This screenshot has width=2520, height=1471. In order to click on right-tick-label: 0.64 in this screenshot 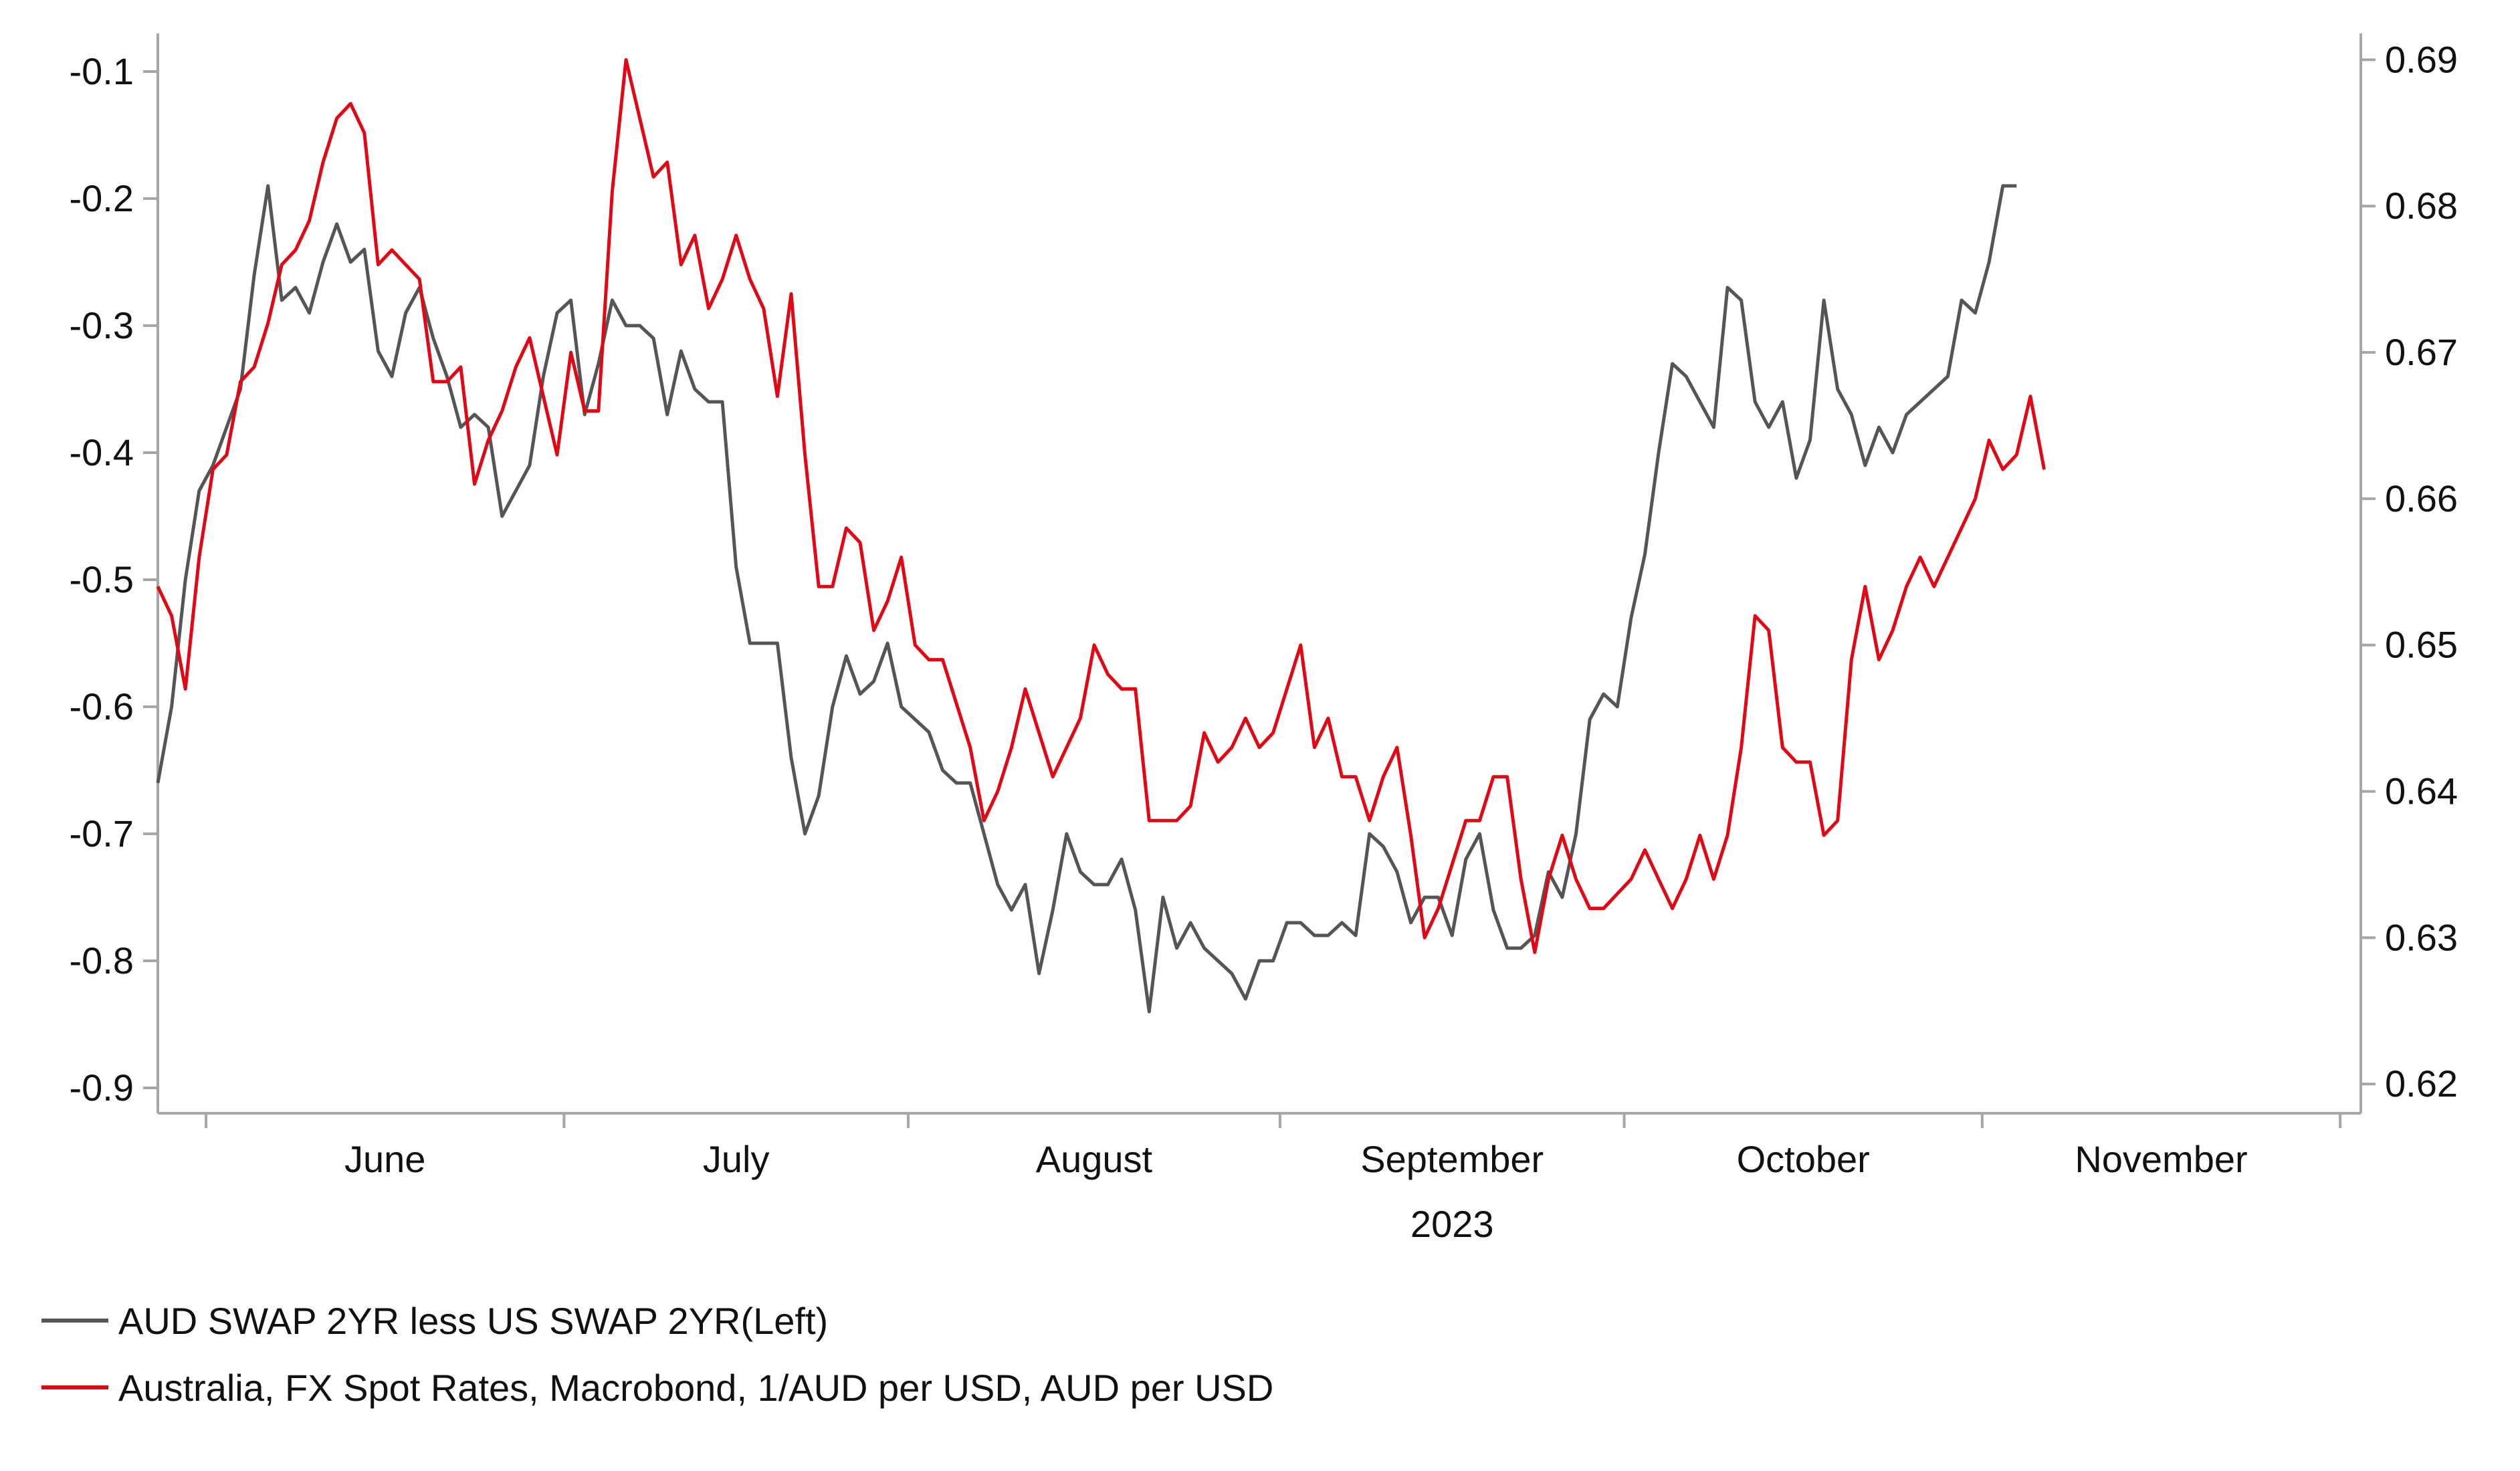, I will do `click(2421, 791)`.